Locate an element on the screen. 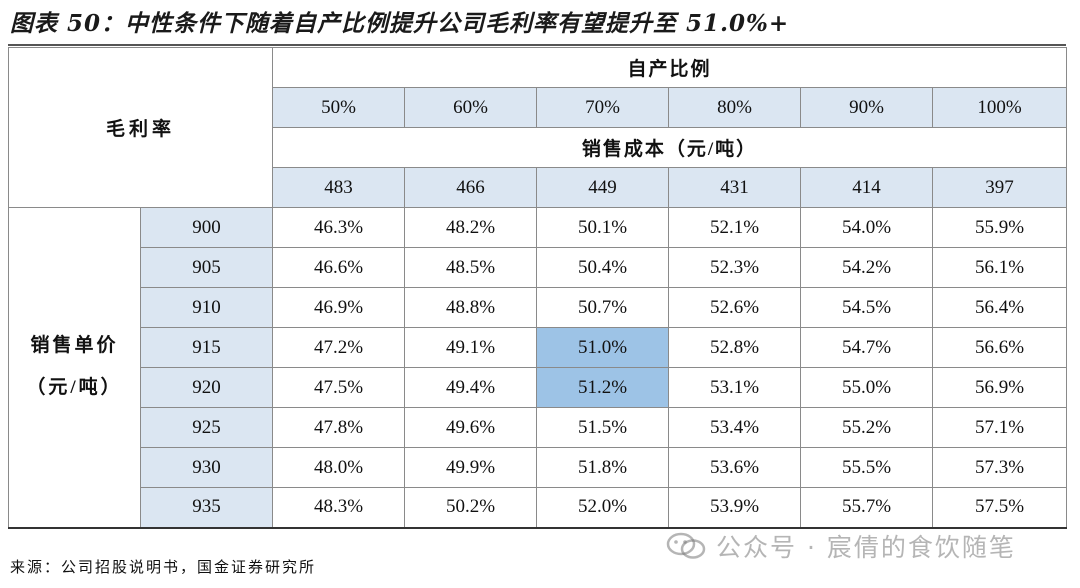 The height and width of the screenshot is (588, 1080). cost-header-cell: 431 is located at coordinates (735, 187).